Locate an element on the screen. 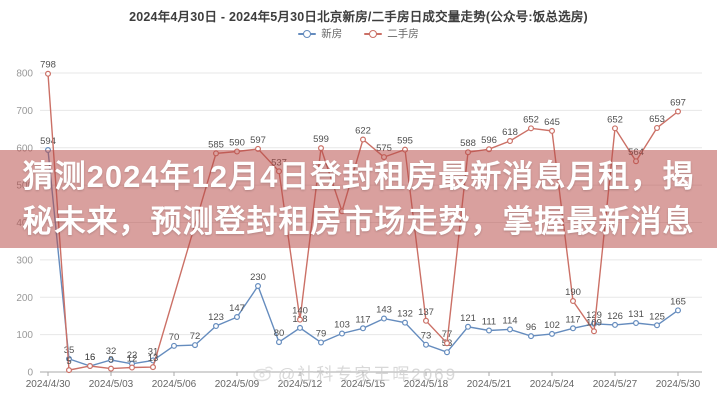  data-label: 79 is located at coordinates (321, 333).